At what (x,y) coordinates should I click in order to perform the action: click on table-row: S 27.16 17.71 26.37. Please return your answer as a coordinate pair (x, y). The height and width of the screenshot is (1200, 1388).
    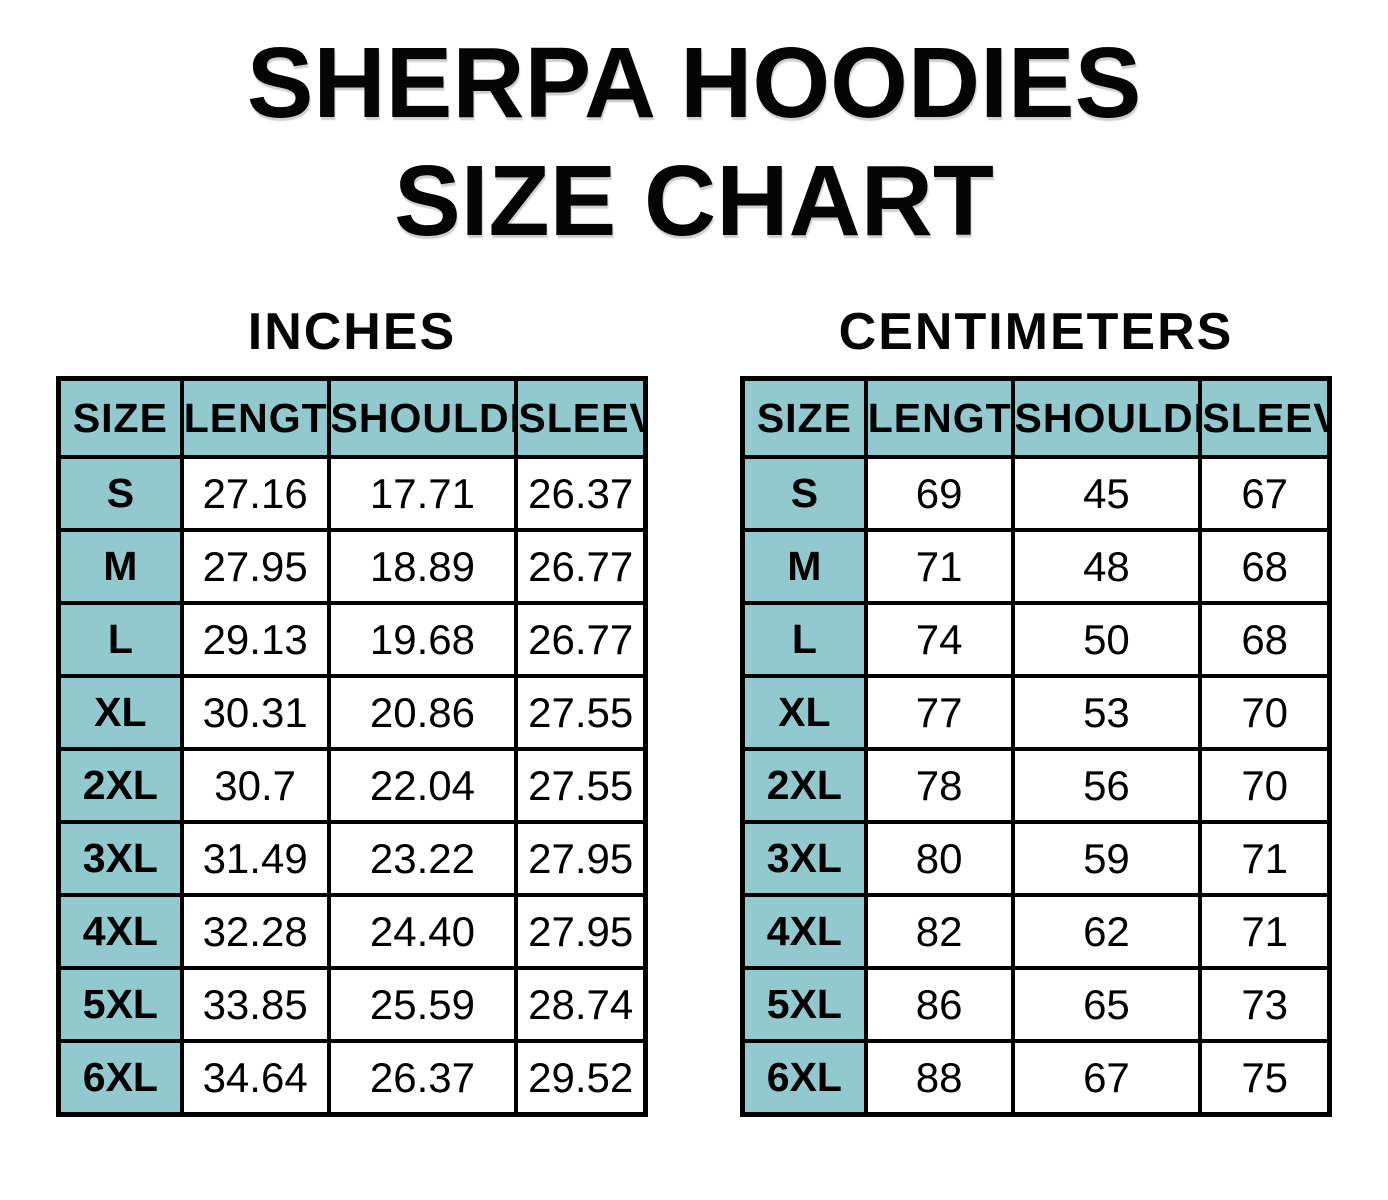
    Looking at the image, I should click on (352, 493).